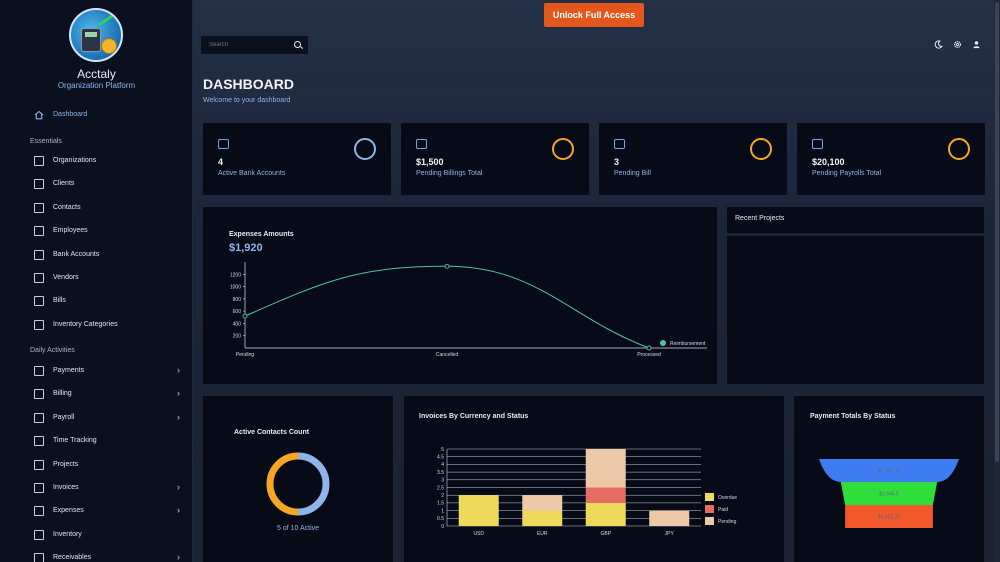 The width and height of the screenshot is (1000, 562). Describe the element at coordinates (39, 394) in the screenshot. I see `billing-icon` at that location.